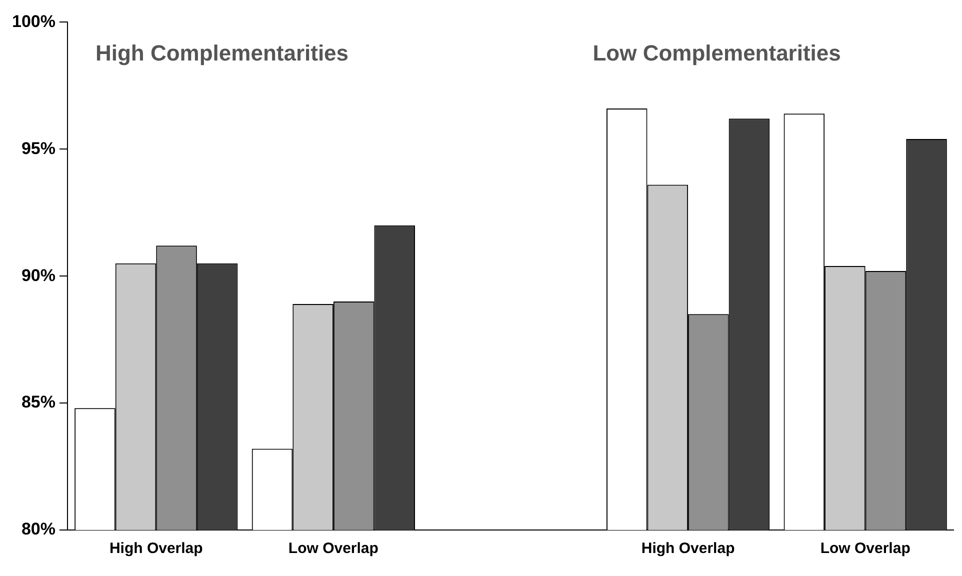 This screenshot has width=962, height=576. I want to click on y-tick-label: 95%, so click(38, 148).